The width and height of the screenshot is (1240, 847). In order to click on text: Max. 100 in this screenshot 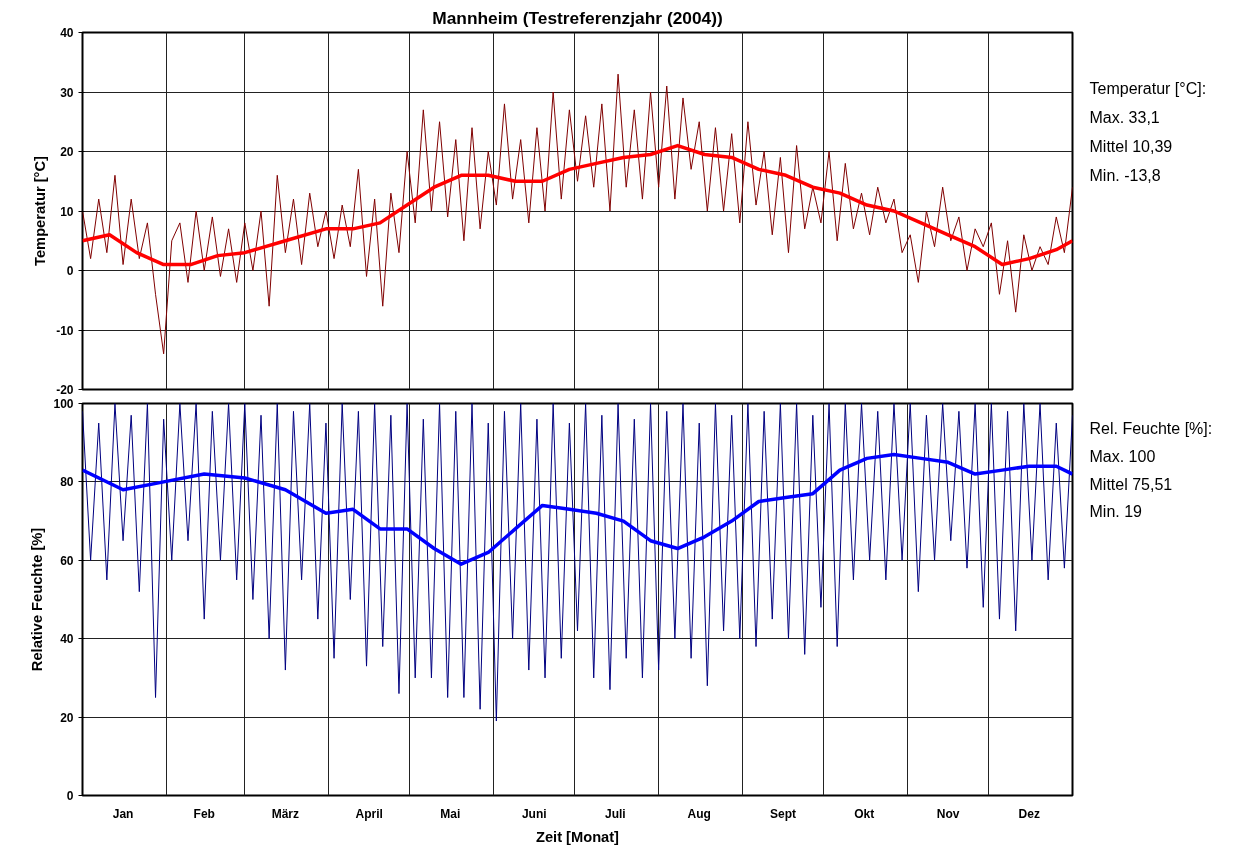, I will do `click(1122, 456)`.